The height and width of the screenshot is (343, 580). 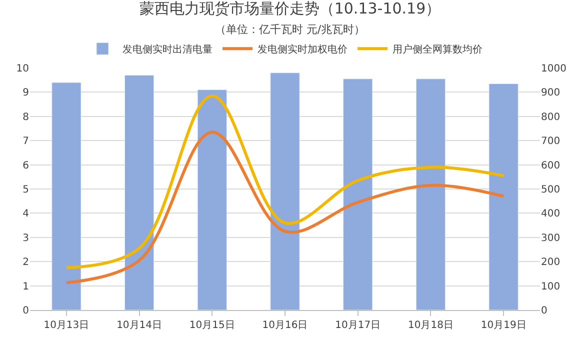 What do you see at coordinates (25, 142) in the screenshot?
I see `y-tick-label: 7` at bounding box center [25, 142].